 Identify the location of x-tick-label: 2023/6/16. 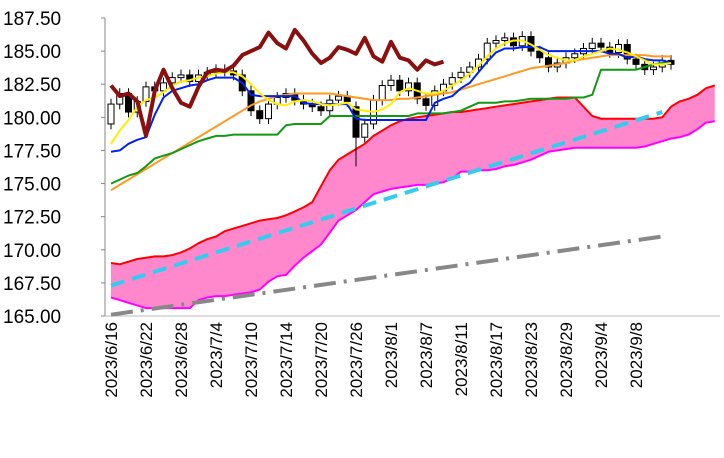
(111, 360).